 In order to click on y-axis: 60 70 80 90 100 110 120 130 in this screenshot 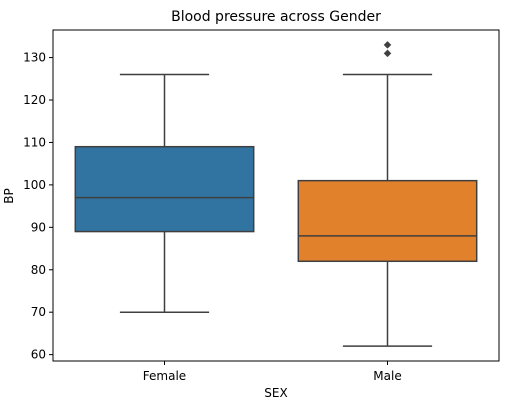, I will do `click(38, 206)`.